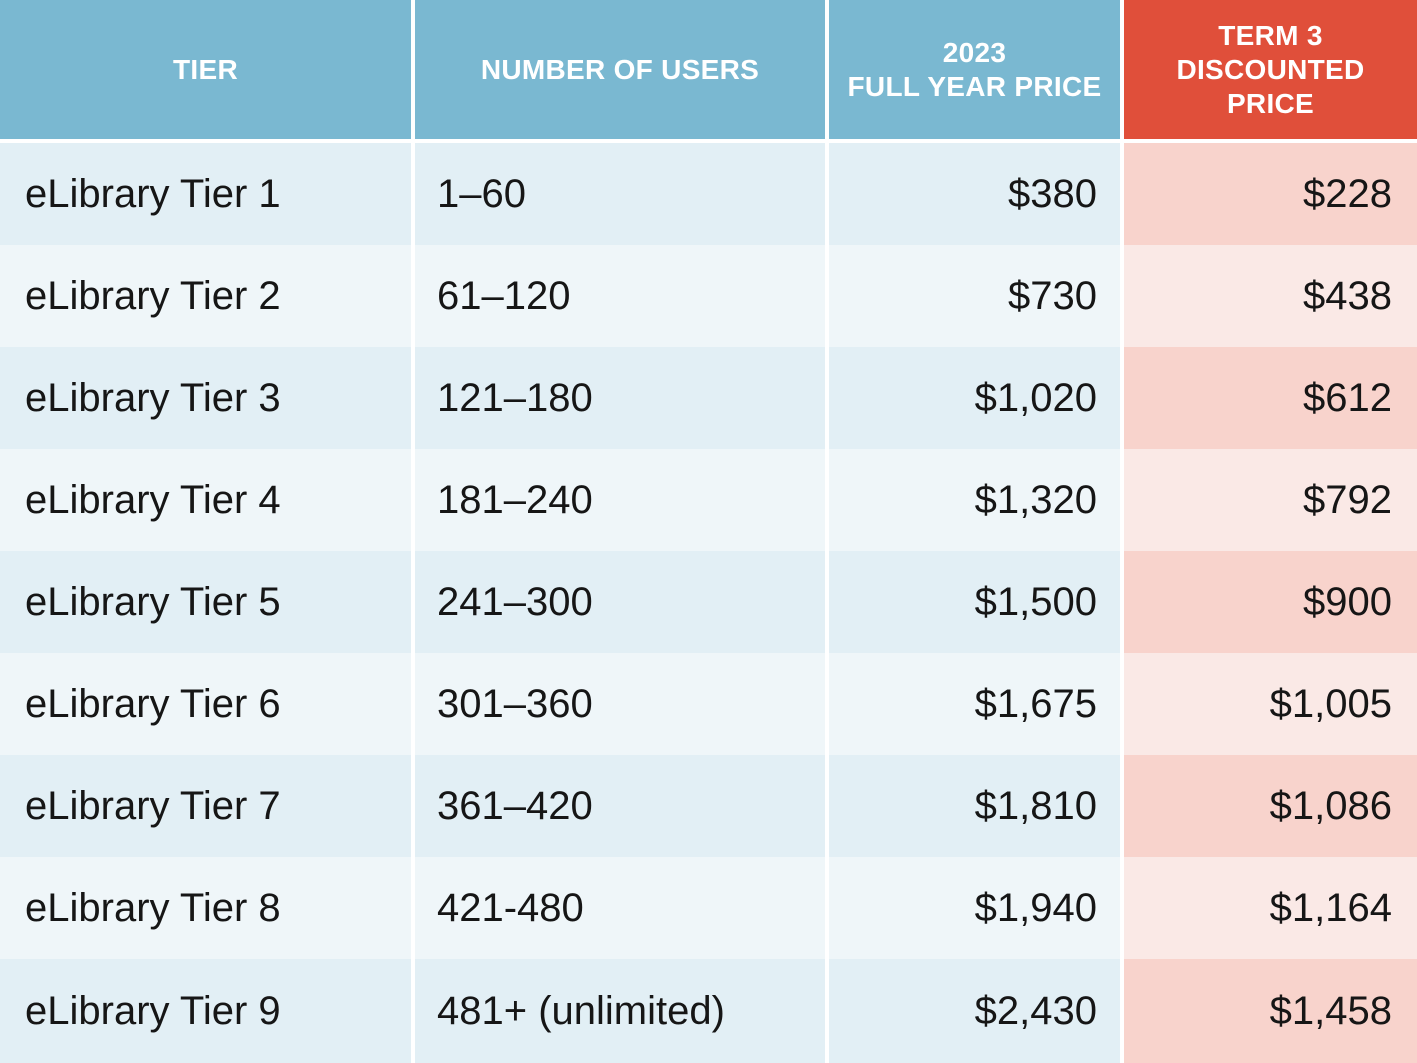  Describe the element at coordinates (974, 69) in the screenshot. I see `header-full-year-price: 2023 FULL YEAR PRICE` at that location.